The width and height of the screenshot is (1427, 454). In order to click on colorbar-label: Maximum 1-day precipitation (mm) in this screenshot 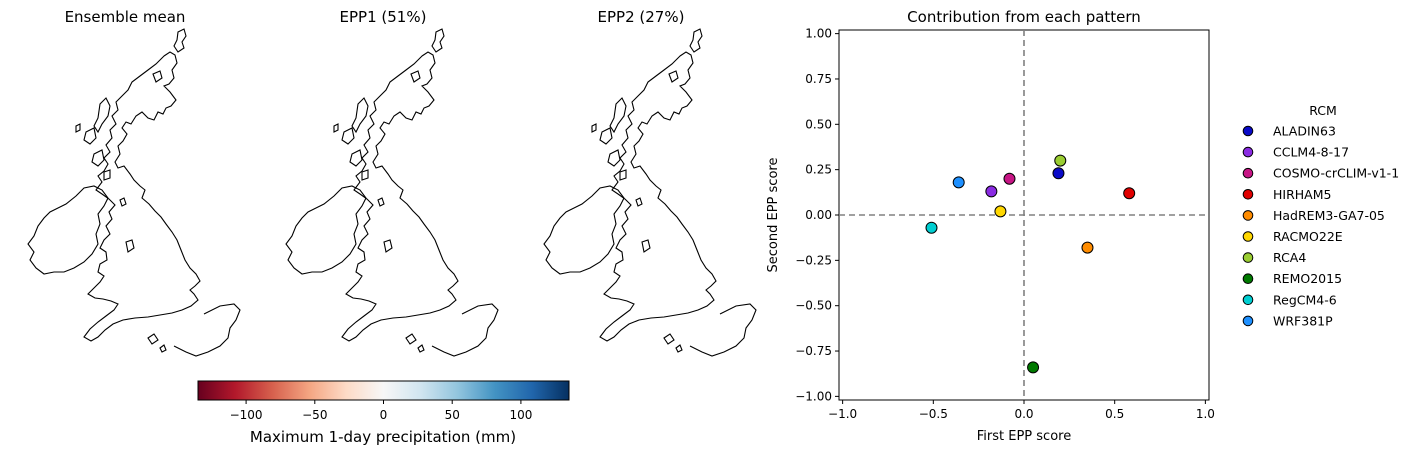, I will do `click(383, 437)`.